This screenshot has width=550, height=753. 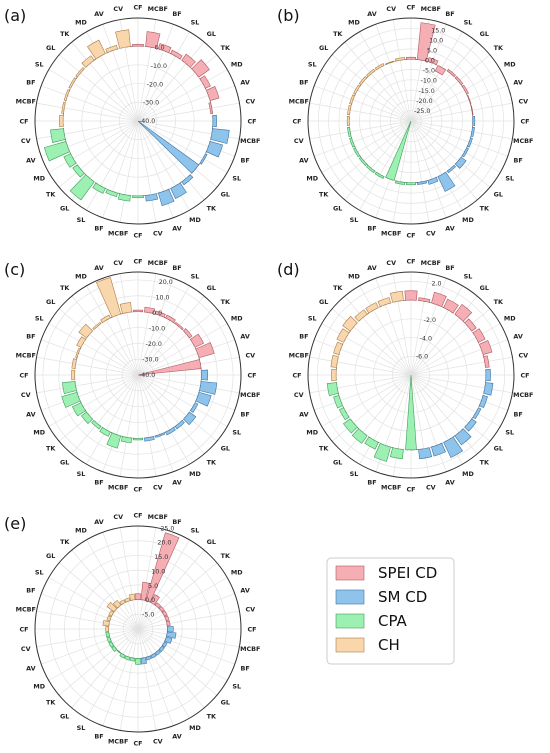 I want to click on legend-label: CPA, so click(x=393, y=621).